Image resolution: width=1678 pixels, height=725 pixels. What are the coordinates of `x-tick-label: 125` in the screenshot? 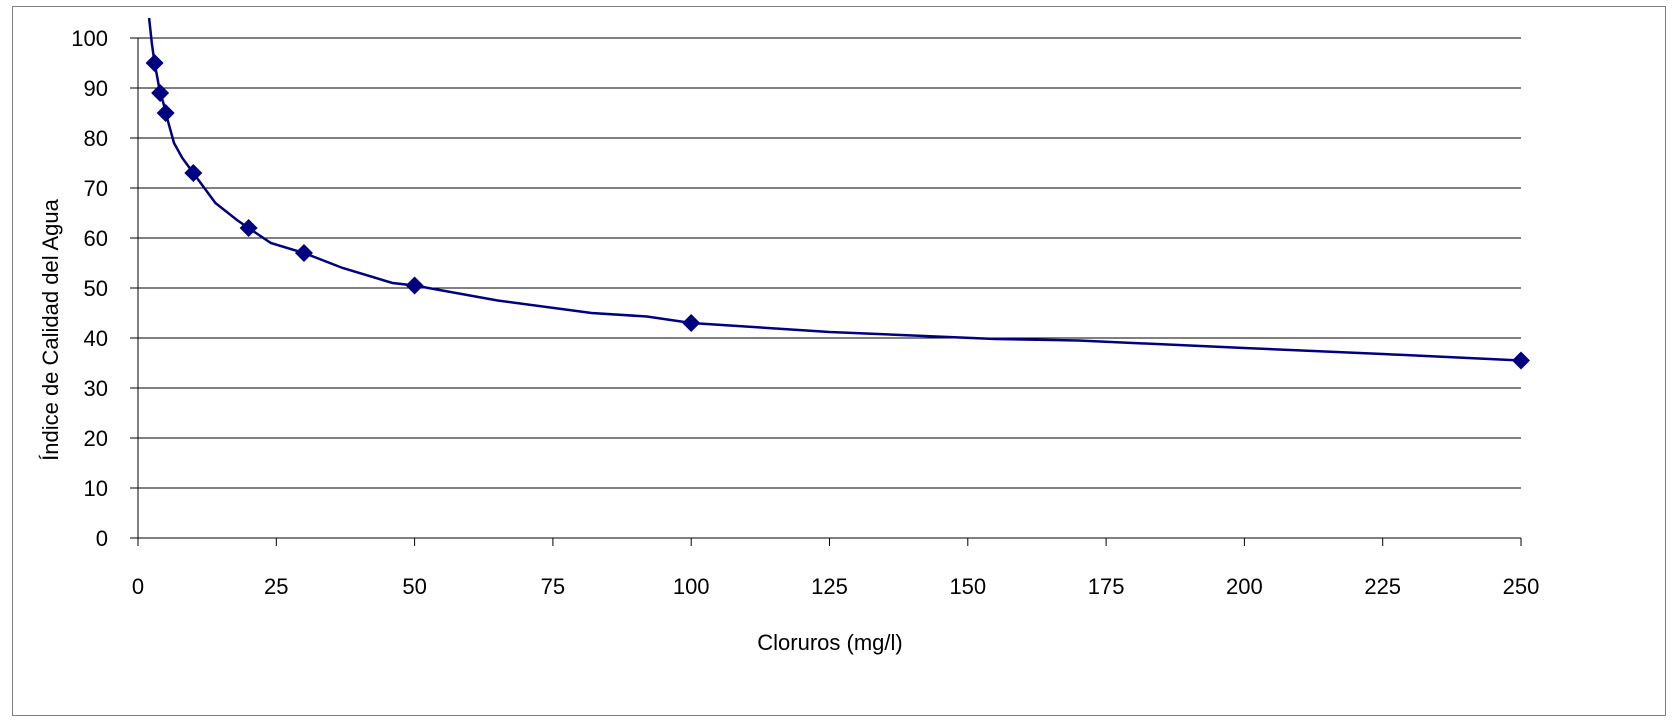 It's located at (829, 586).